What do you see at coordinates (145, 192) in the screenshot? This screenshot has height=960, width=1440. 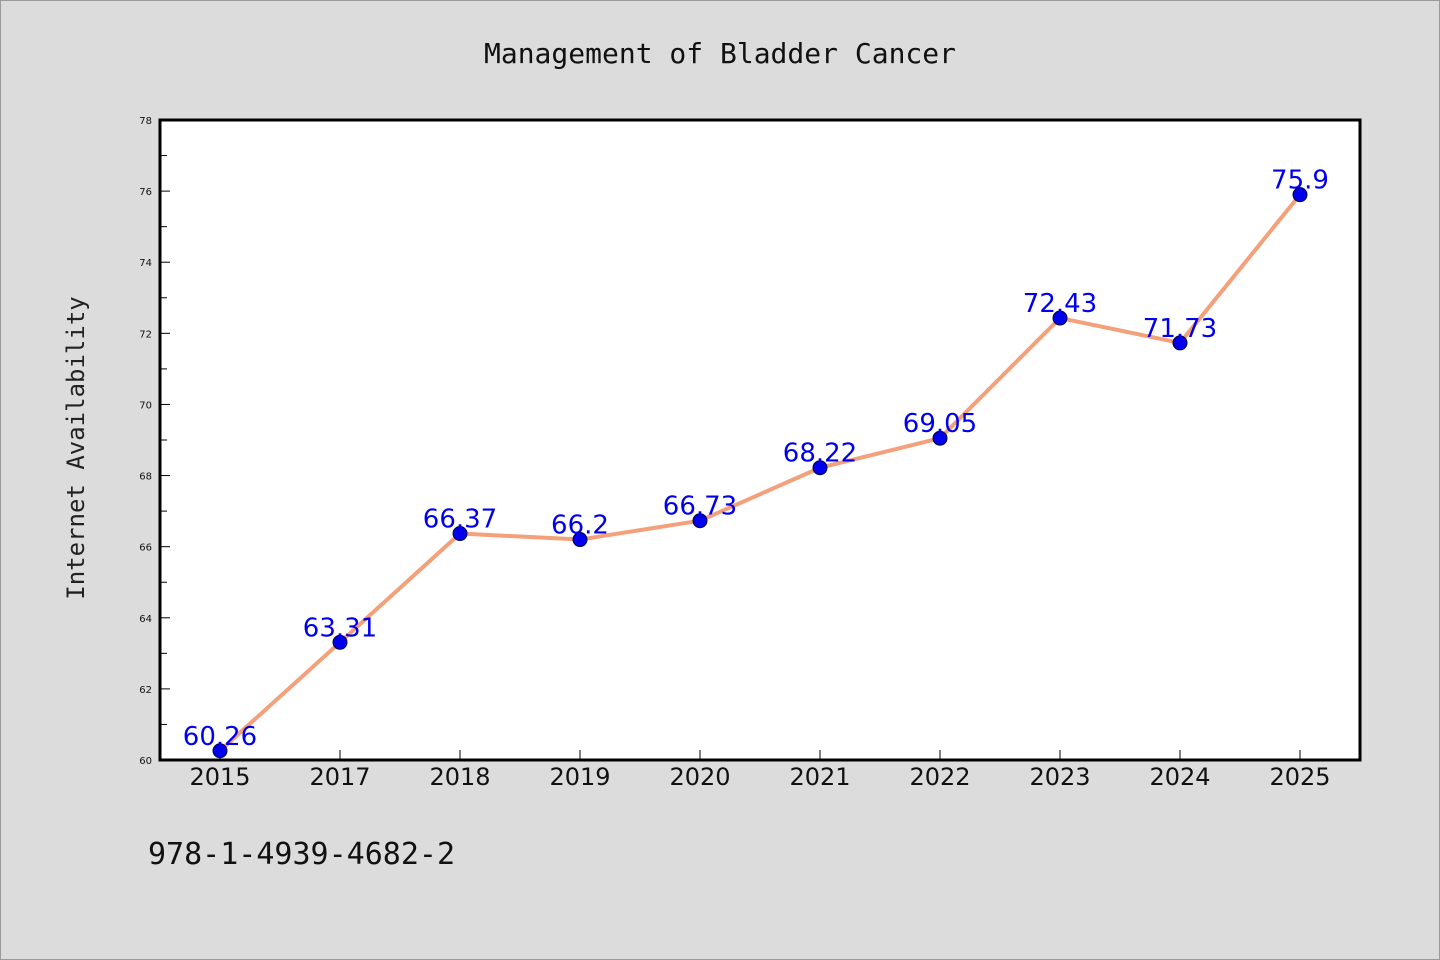 I see `y-tick-label: 76` at bounding box center [145, 192].